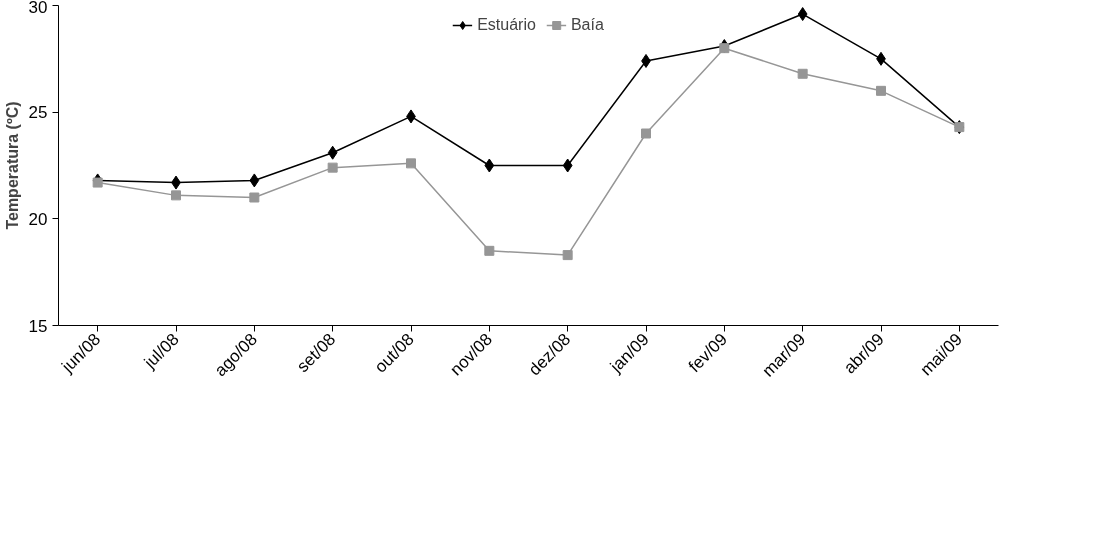 The image size is (1110, 536). Describe the element at coordinates (12, 165) in the screenshot. I see `y-axis-title: Temperatura (ºC)` at that location.